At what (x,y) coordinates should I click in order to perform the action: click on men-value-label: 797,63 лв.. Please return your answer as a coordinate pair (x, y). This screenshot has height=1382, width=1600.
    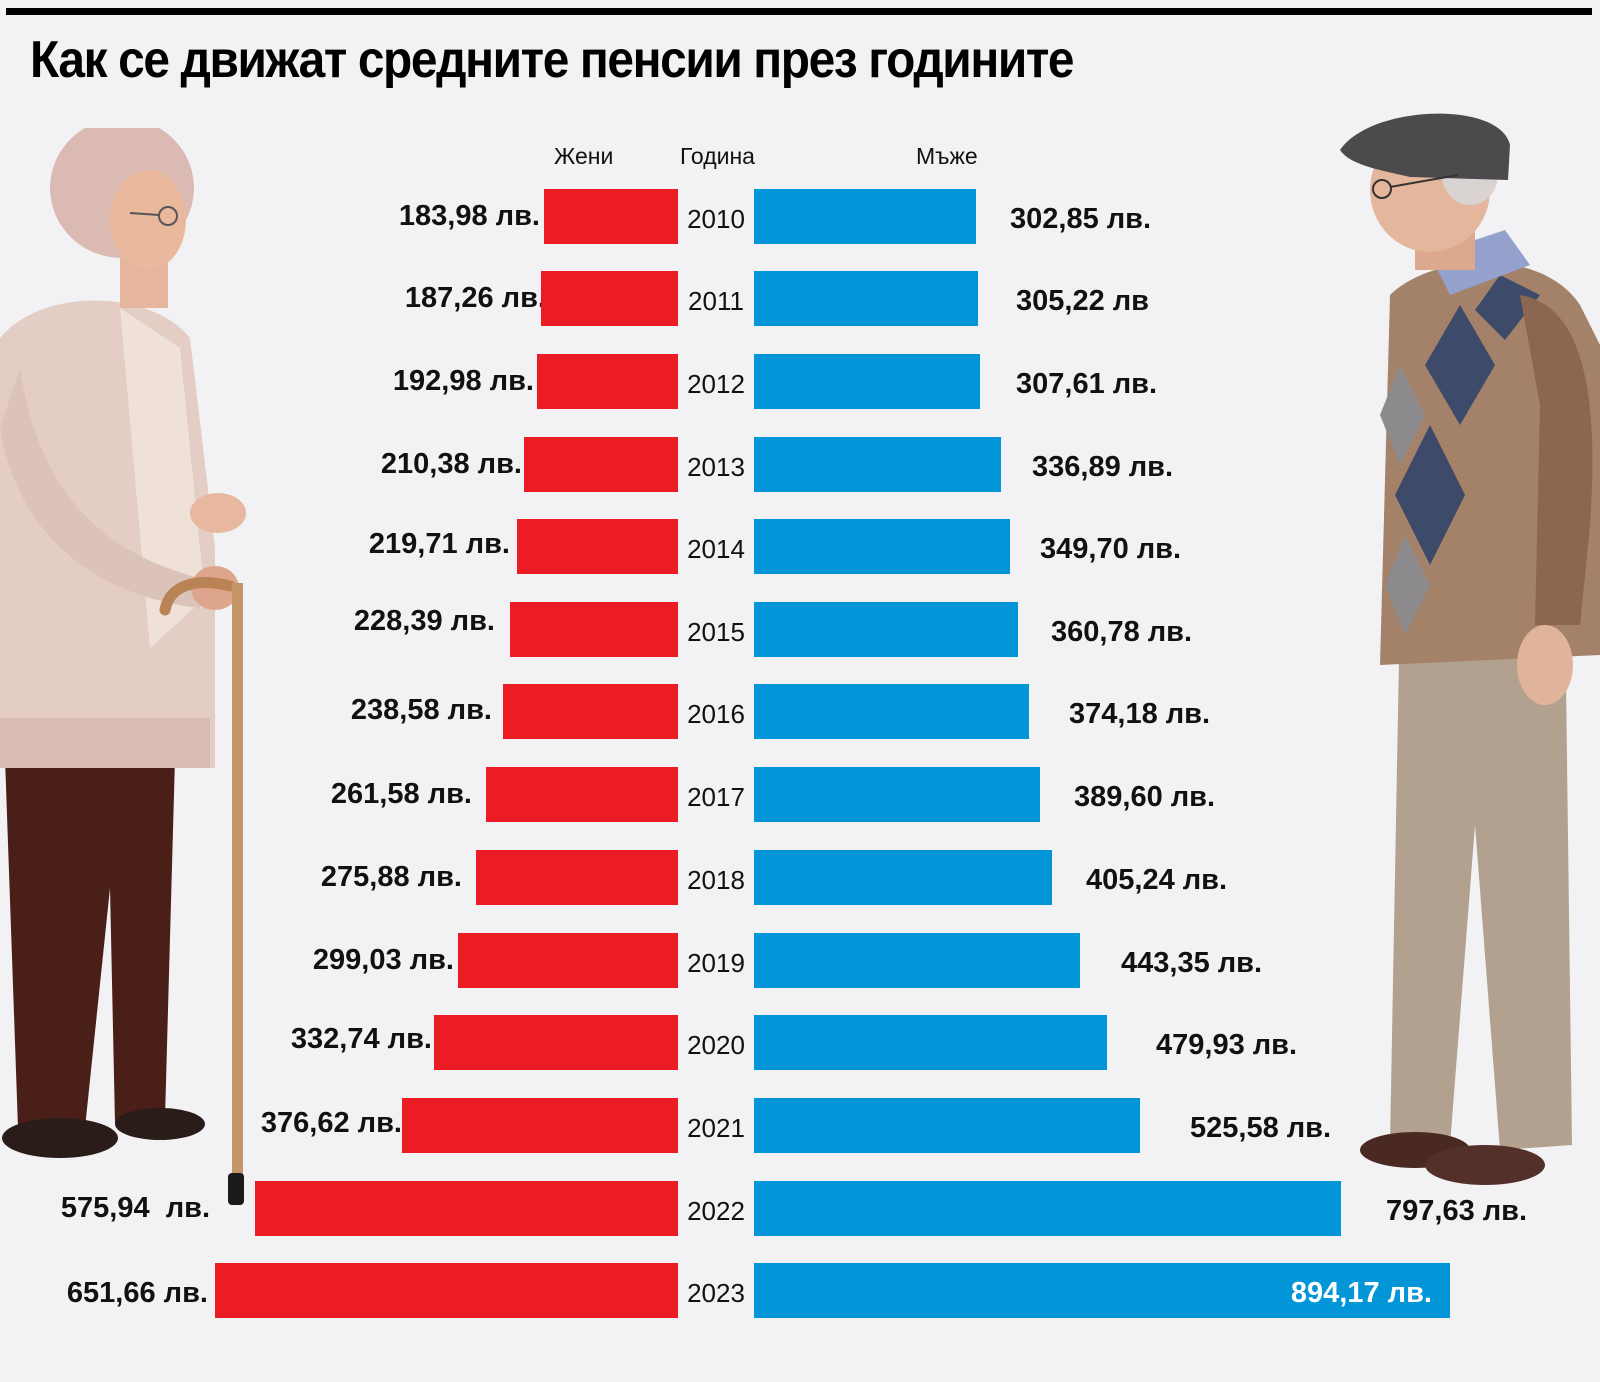
    Looking at the image, I should click on (1457, 1211).